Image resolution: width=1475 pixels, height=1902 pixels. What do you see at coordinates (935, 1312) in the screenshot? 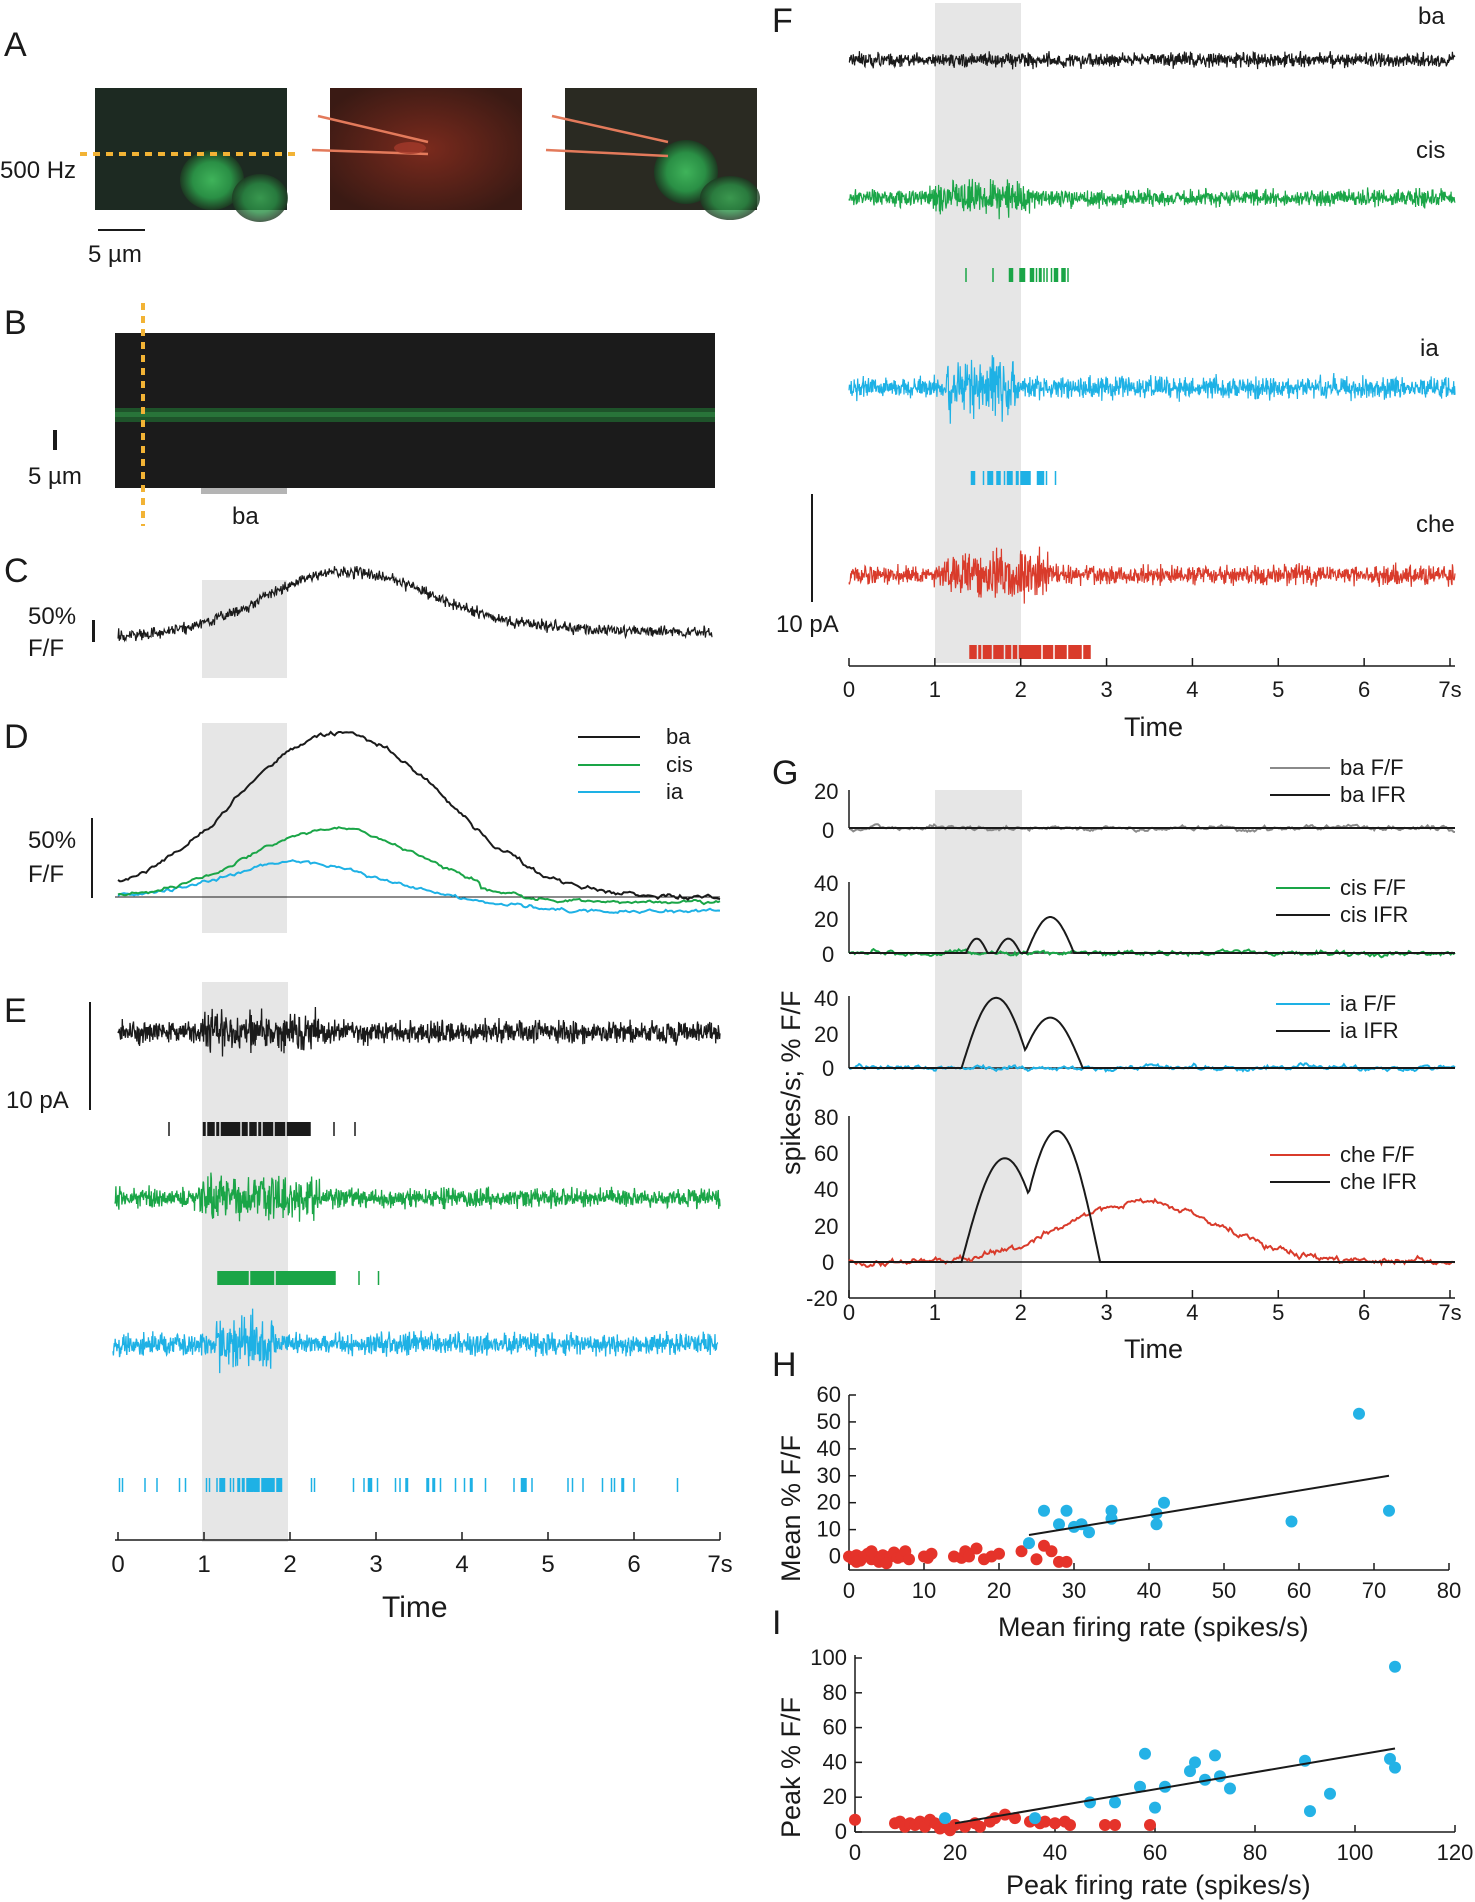
I see `tick-label-ticksG-1: 1` at bounding box center [935, 1312].